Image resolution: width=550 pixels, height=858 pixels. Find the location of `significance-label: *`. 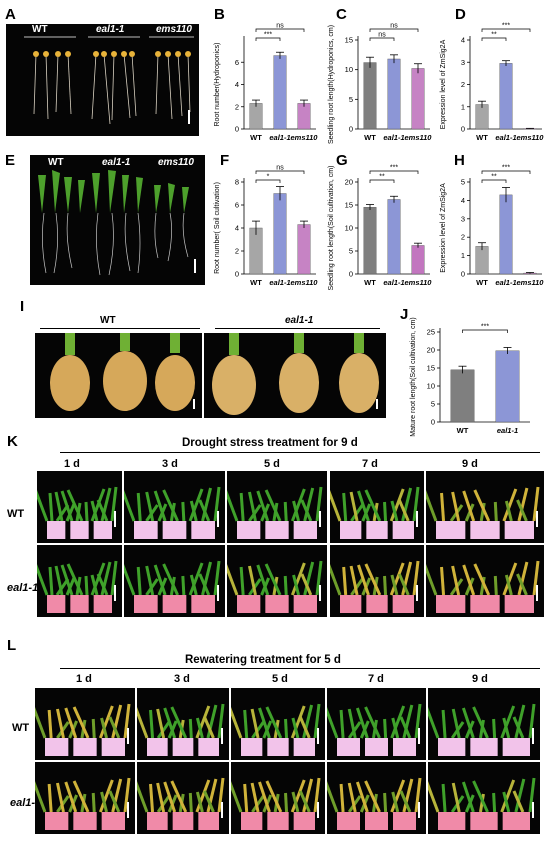

significance-label: * is located at coordinates (268, 177).